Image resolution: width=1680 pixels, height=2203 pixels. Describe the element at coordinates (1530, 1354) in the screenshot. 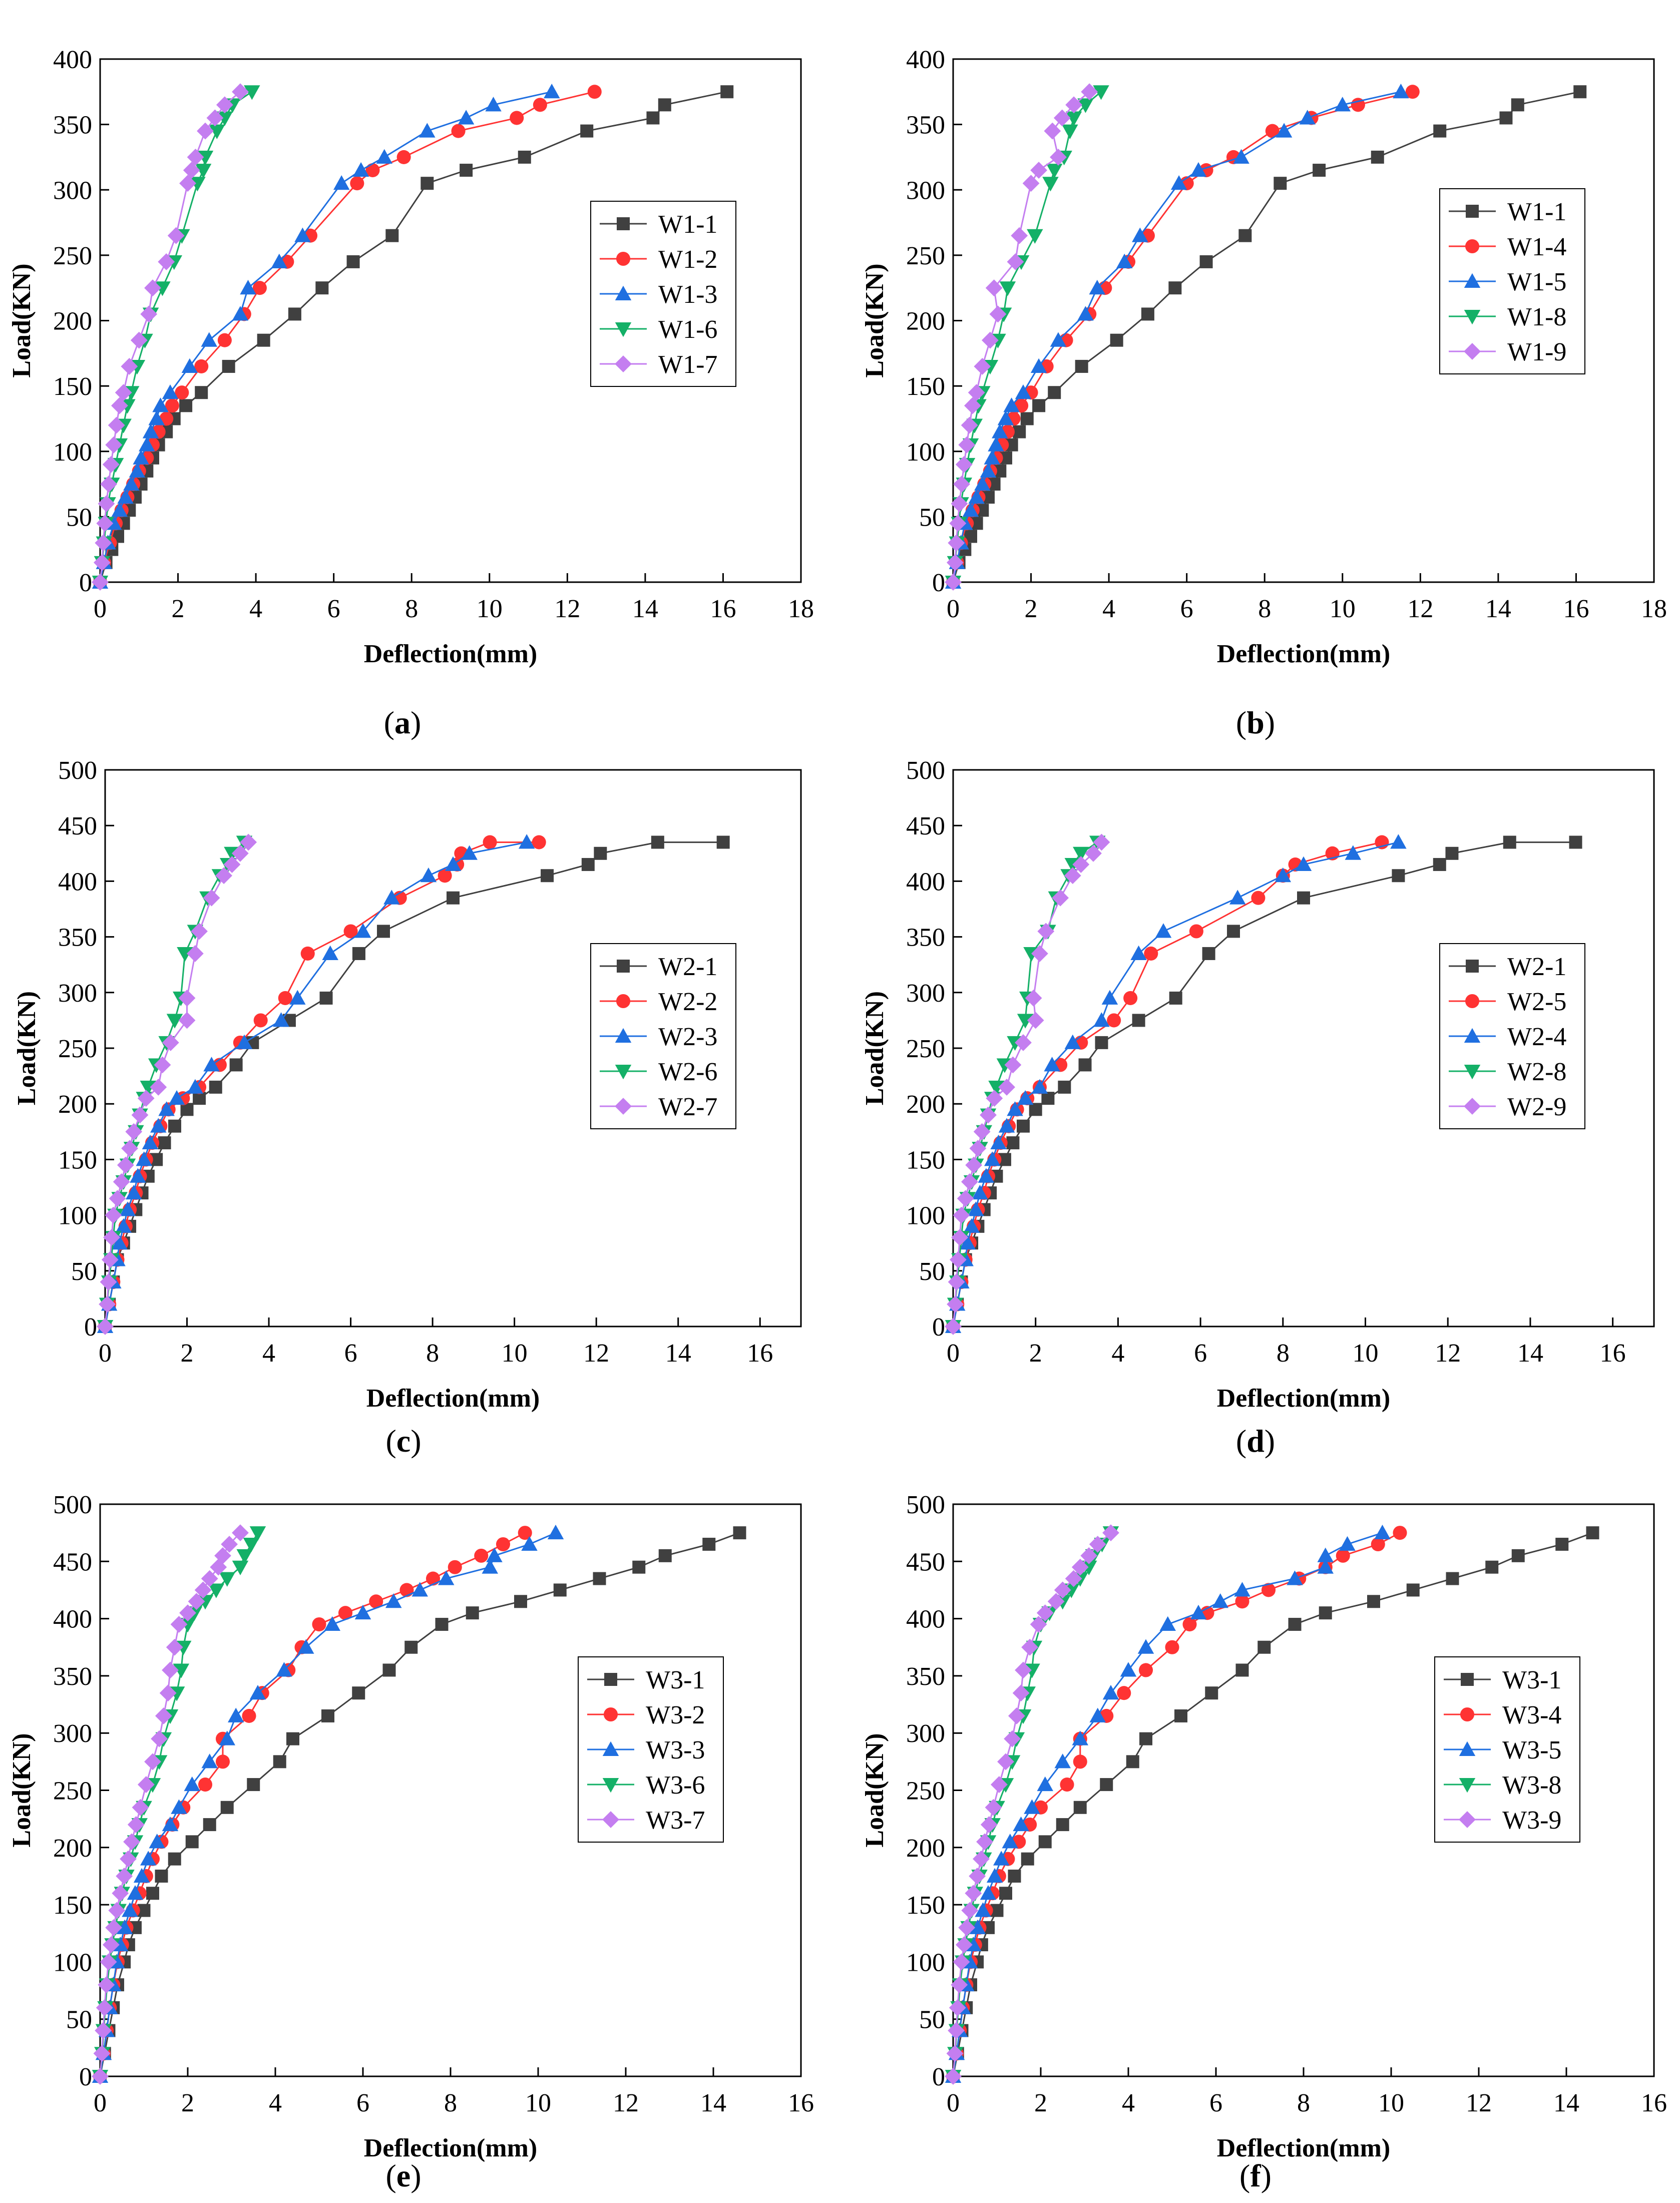

I see `x-tick-label: 14` at that location.